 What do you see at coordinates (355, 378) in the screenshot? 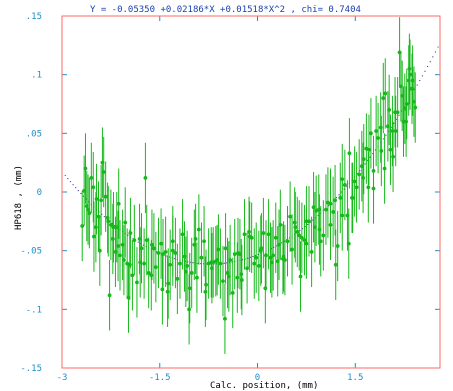
I see `x-tick-label: 1.5` at bounding box center [355, 378].